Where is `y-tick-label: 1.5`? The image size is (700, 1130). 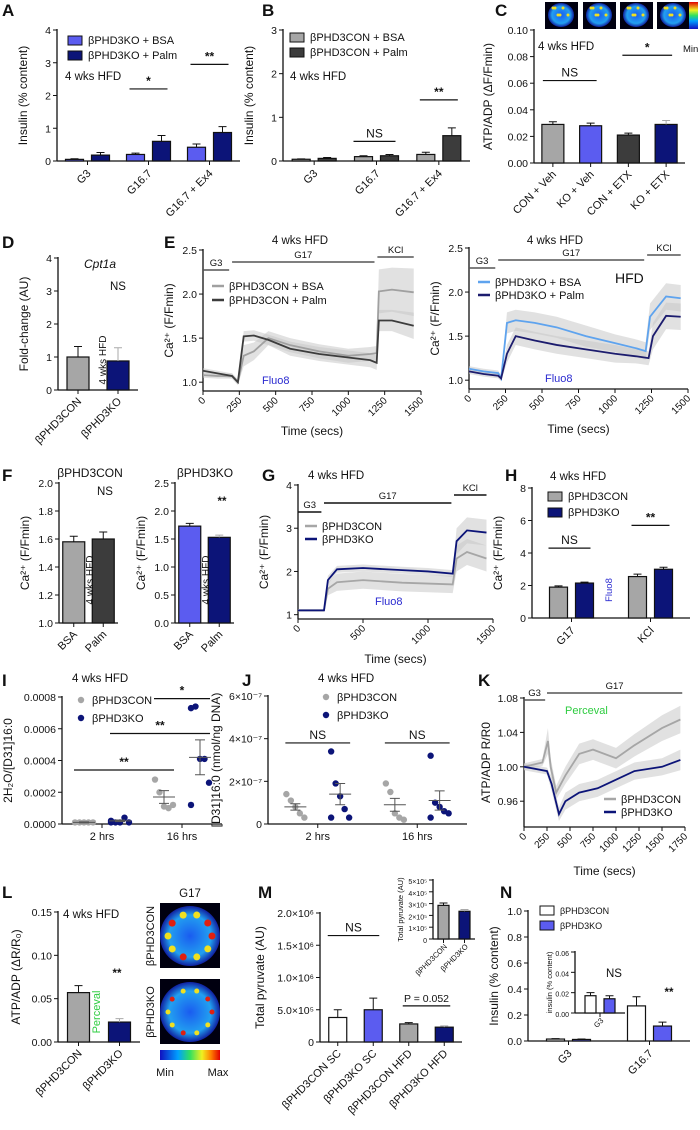 y-tick-label: 1.5 is located at coordinates (455, 337).